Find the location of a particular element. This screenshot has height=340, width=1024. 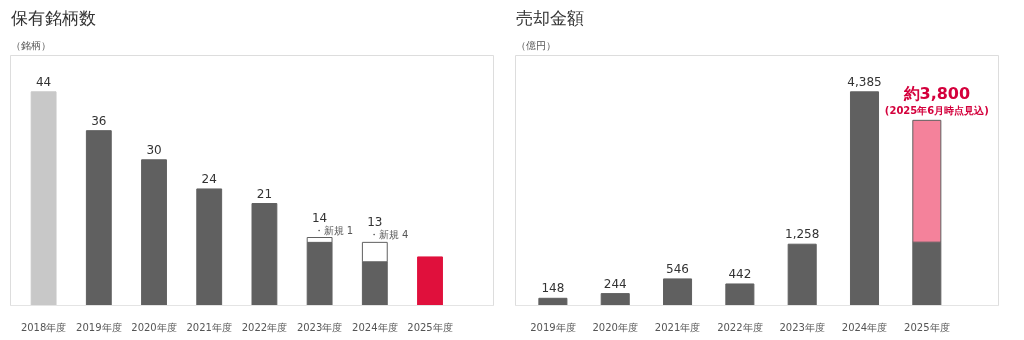

total-label: 14 is located at coordinates (319, 217).